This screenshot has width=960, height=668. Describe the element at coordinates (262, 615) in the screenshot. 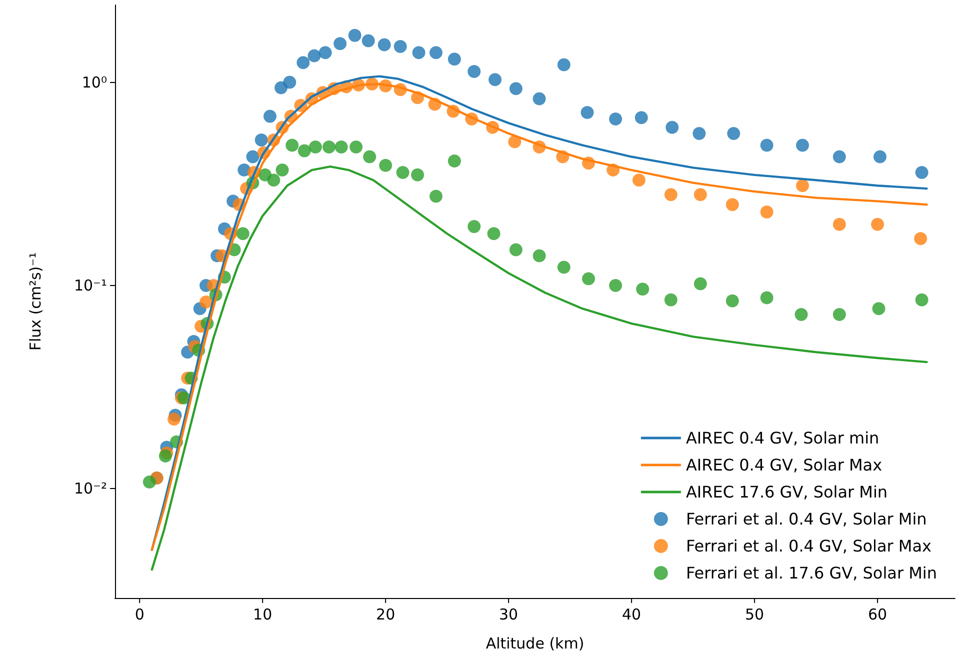

I see `x-tick-label: 10` at that location.